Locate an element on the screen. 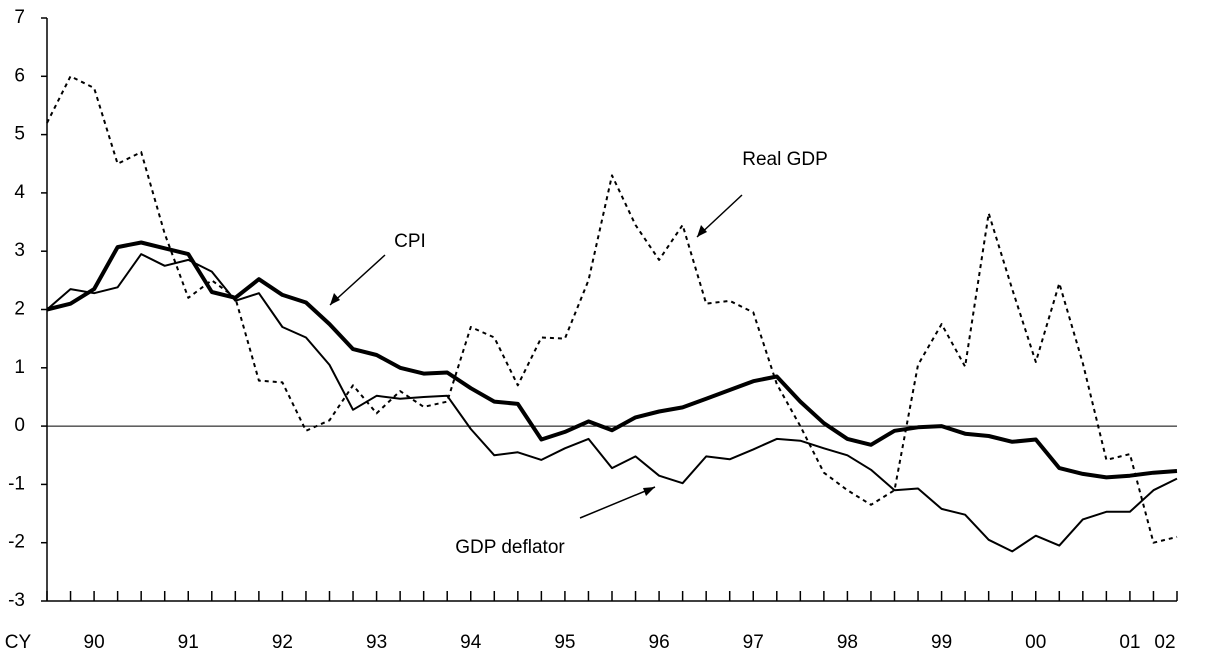 The image size is (1218, 667). y-tick-label: 3 is located at coordinates (19, 250).